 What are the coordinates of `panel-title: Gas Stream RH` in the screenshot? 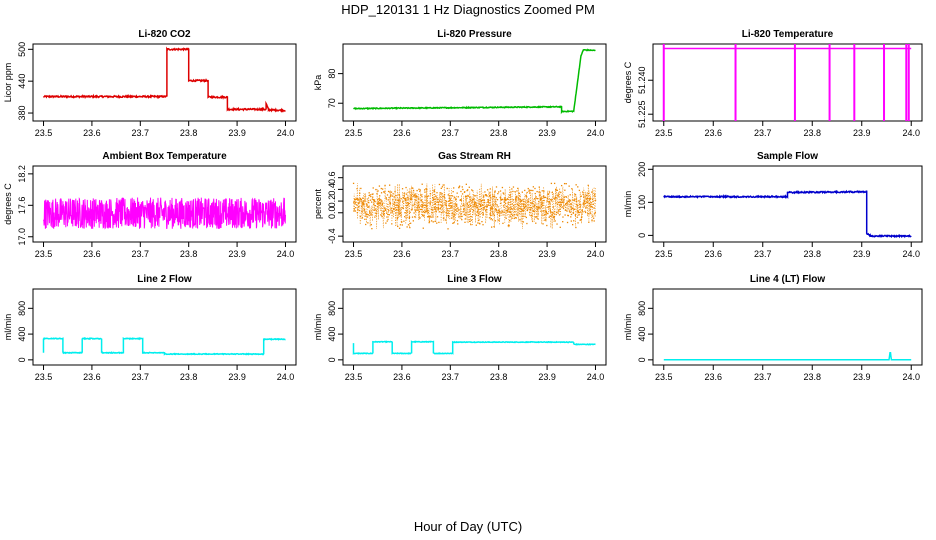 It's located at (474, 156).